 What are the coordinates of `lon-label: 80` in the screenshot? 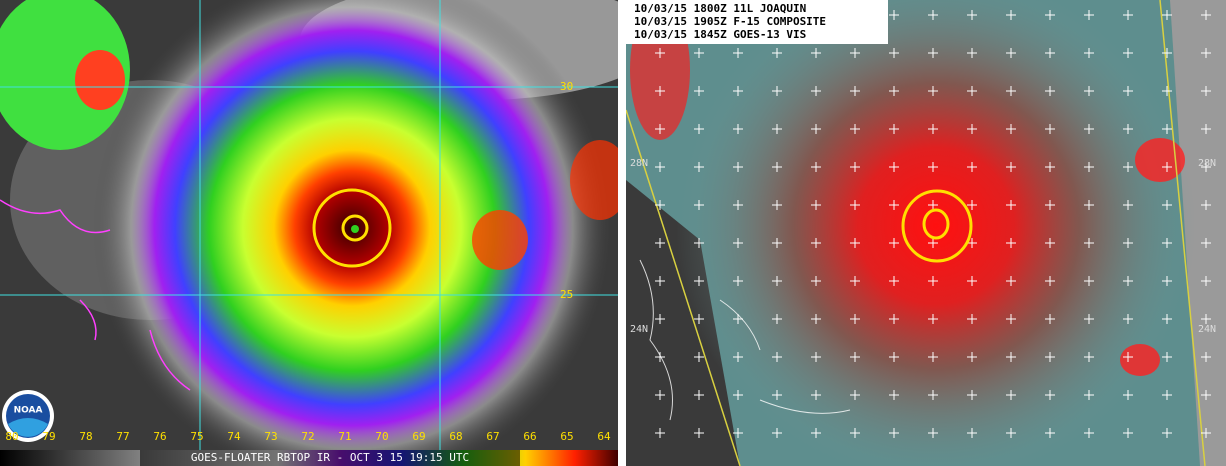 It's located at (11, 436).